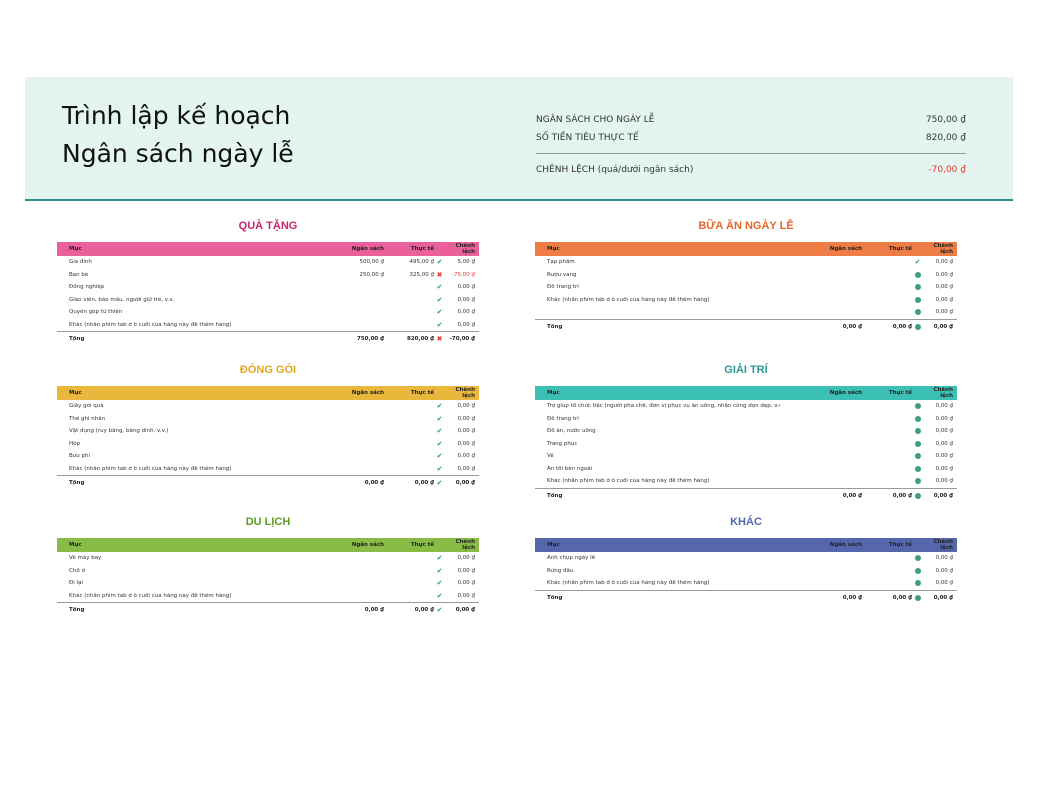 The width and height of the screenshot is (1038, 800). What do you see at coordinates (268, 444) in the screenshot?
I see `table-row: Hộp ✔ 0,00 ₫` at bounding box center [268, 444].